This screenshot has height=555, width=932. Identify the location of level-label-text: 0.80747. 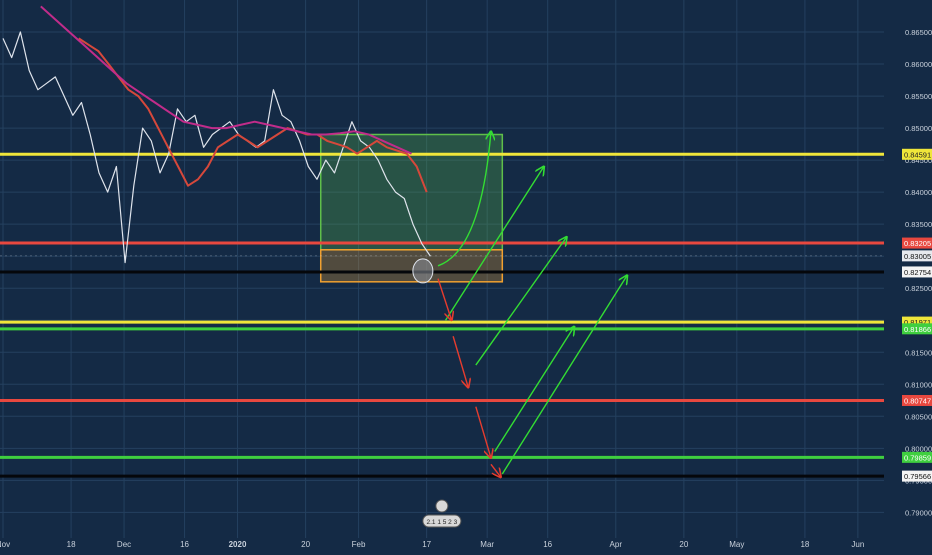
(917, 400).